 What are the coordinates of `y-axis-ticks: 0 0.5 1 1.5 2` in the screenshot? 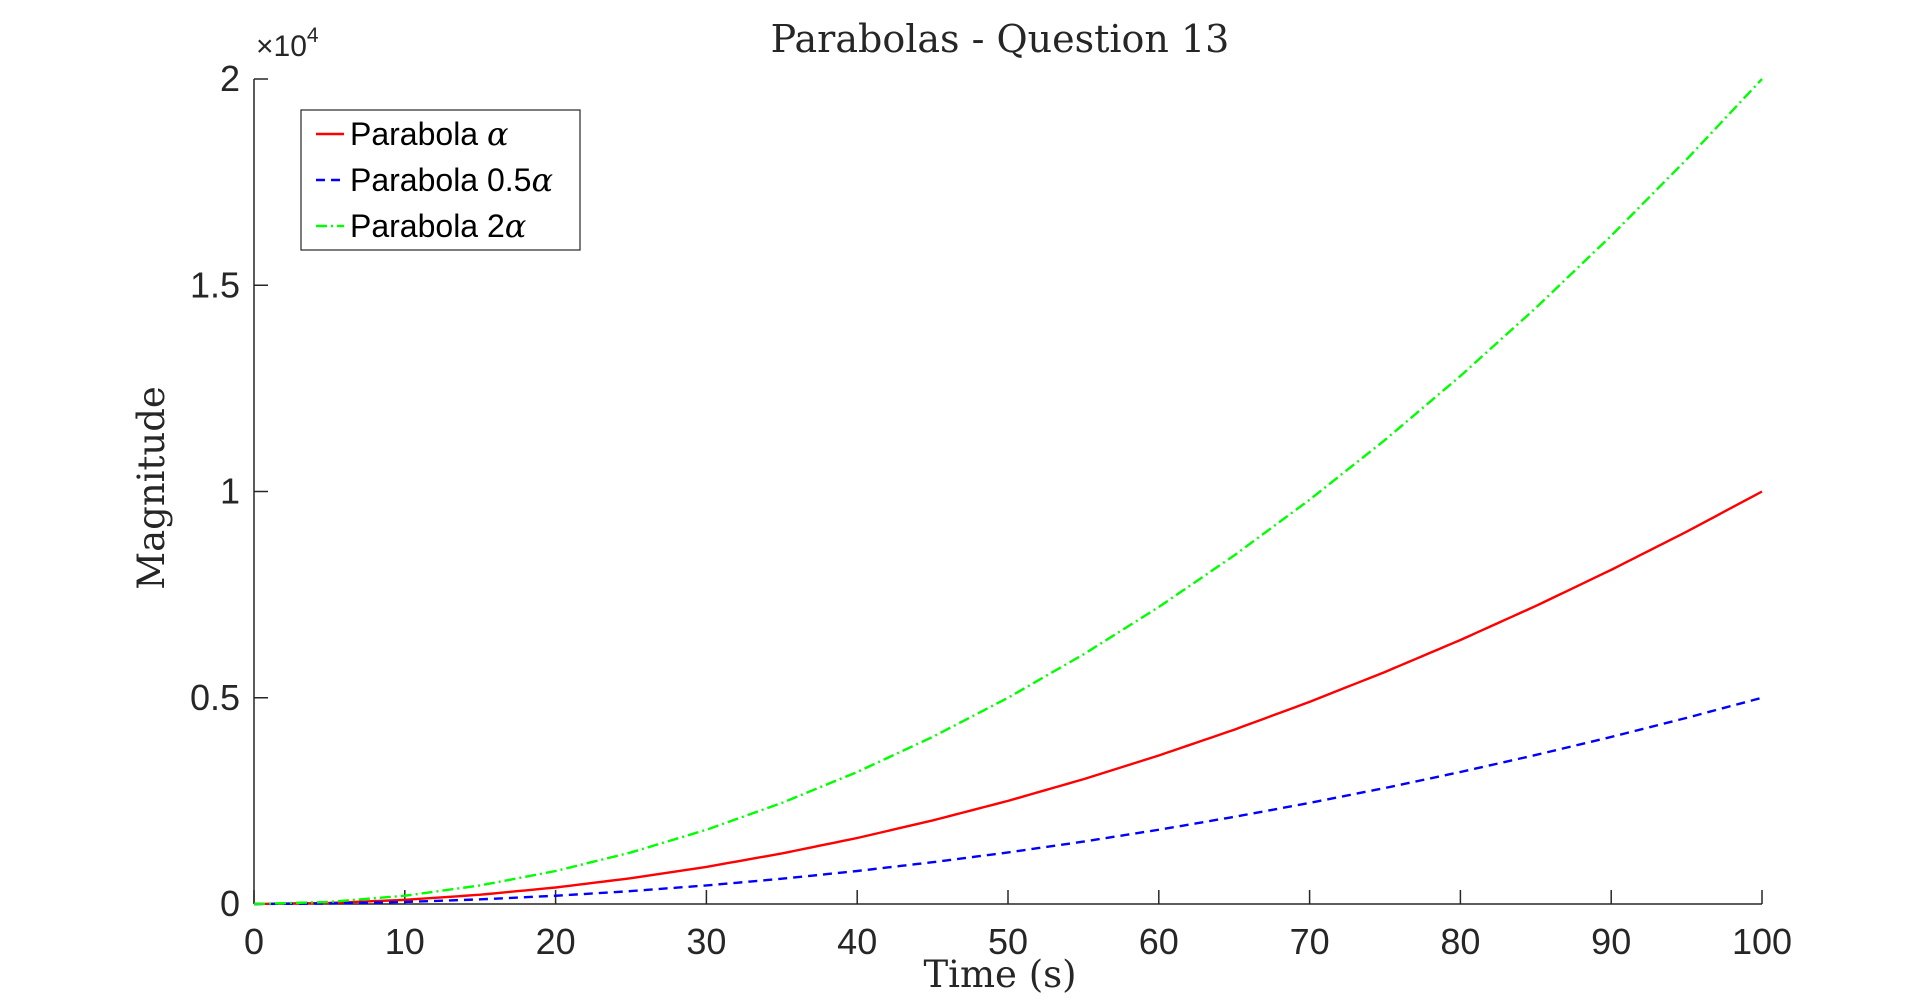 It's located at (229, 491).